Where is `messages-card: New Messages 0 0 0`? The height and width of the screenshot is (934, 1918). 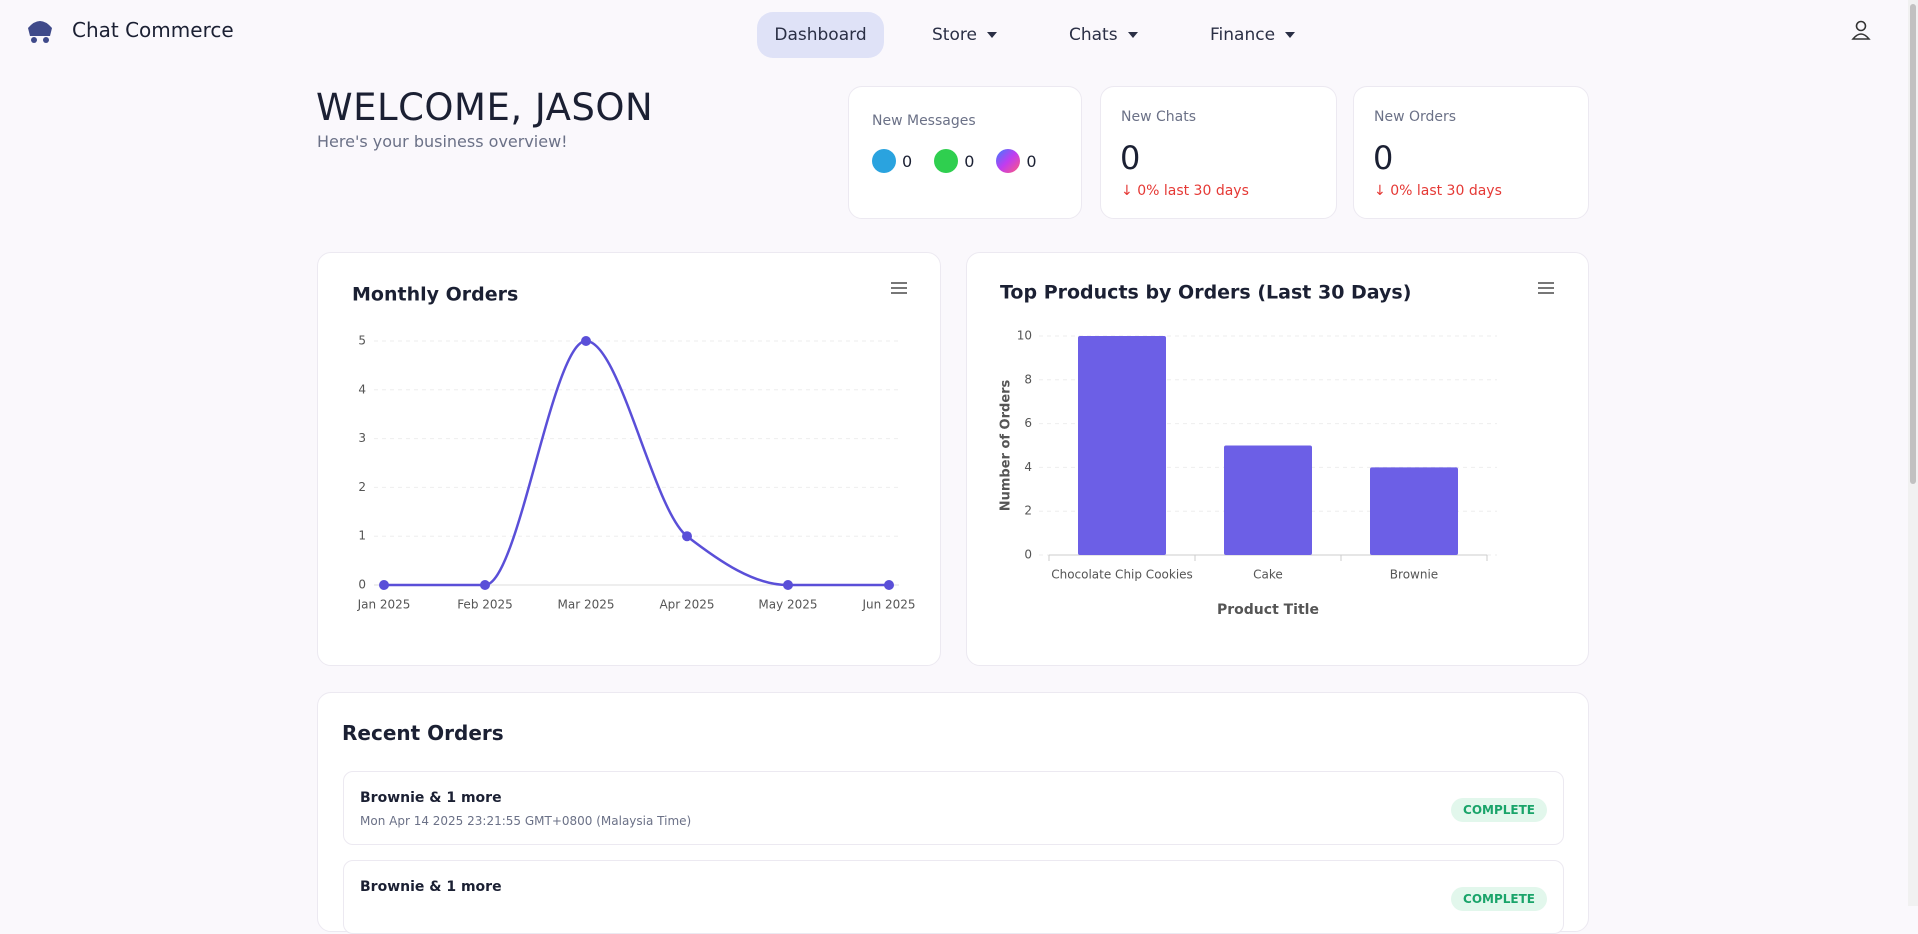
messages-card: New Messages 0 0 0 is located at coordinates (965, 152).